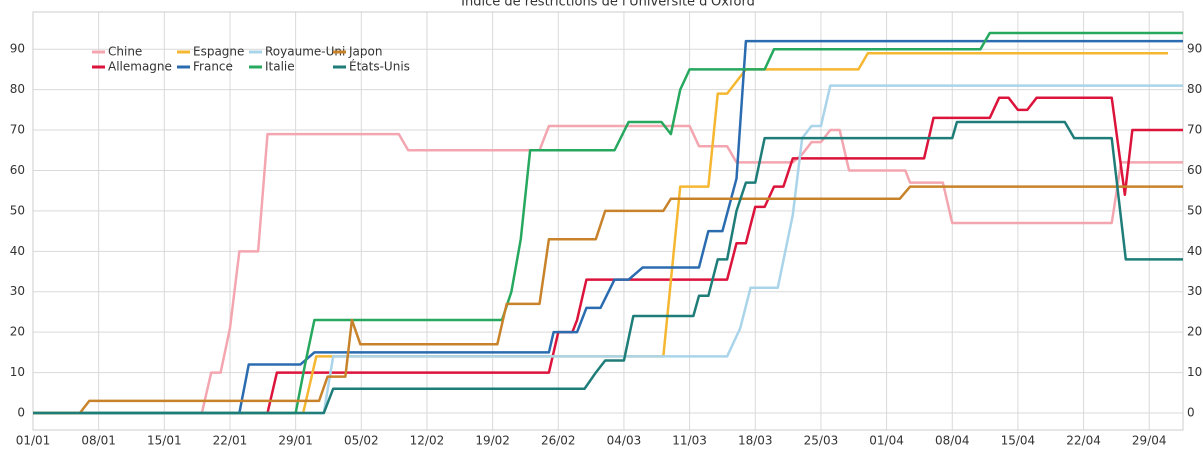 The width and height of the screenshot is (1203, 450). Describe the element at coordinates (365, 52) in the screenshot. I see `legend-label: Japon` at that location.